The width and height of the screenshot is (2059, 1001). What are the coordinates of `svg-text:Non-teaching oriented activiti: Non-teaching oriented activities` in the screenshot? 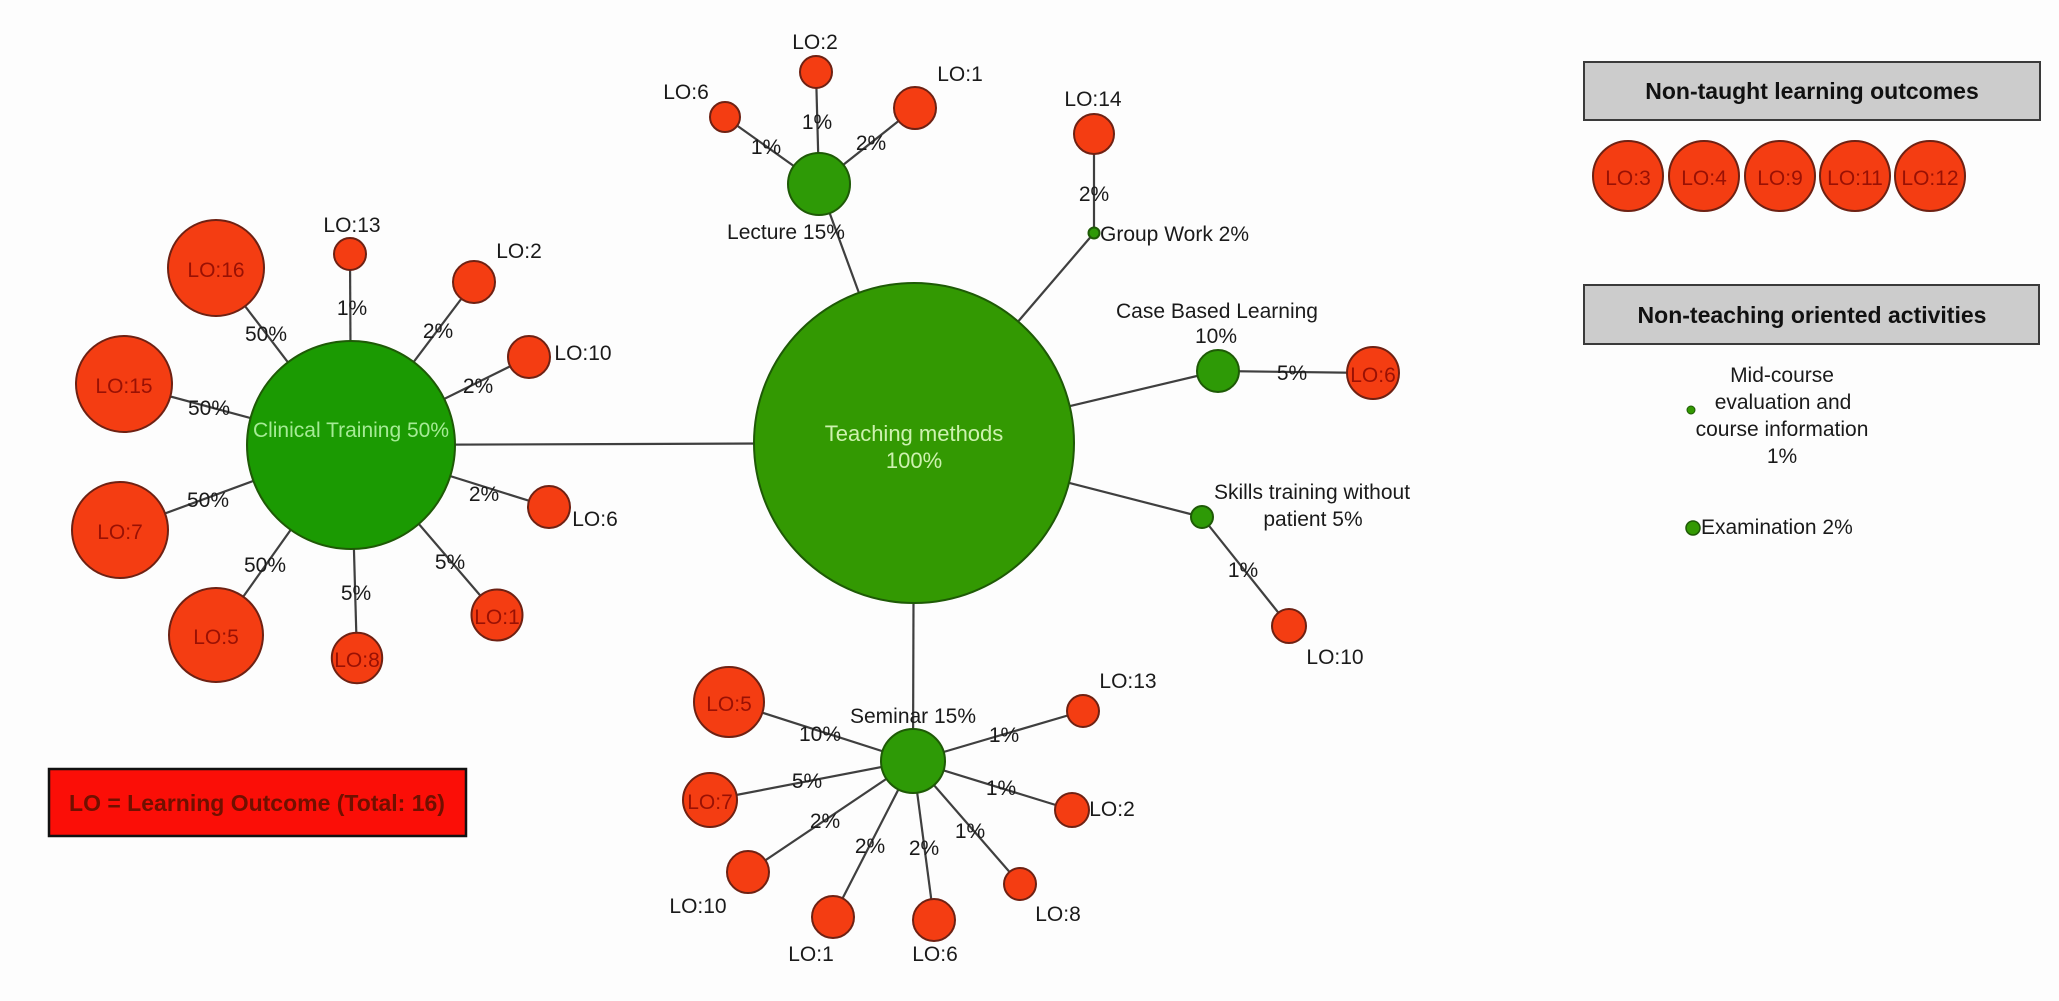 It's located at (1812, 315).